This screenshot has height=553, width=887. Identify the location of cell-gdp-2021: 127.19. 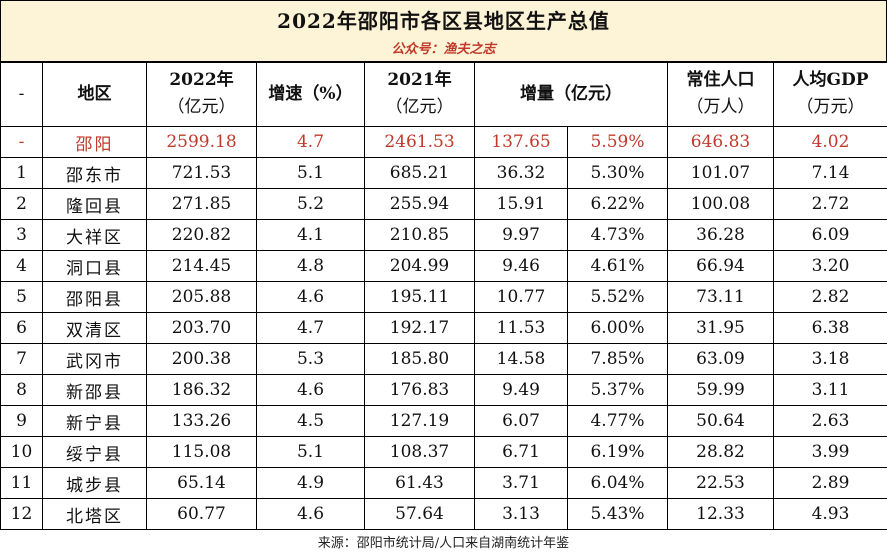
(419, 421).